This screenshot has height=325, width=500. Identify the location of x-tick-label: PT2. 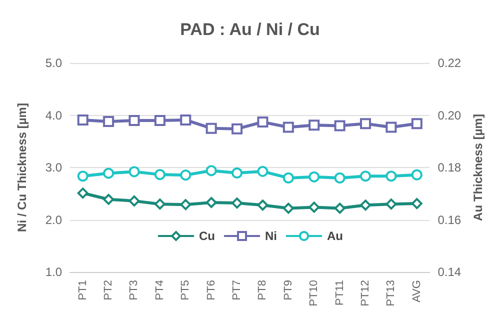
(108, 290).